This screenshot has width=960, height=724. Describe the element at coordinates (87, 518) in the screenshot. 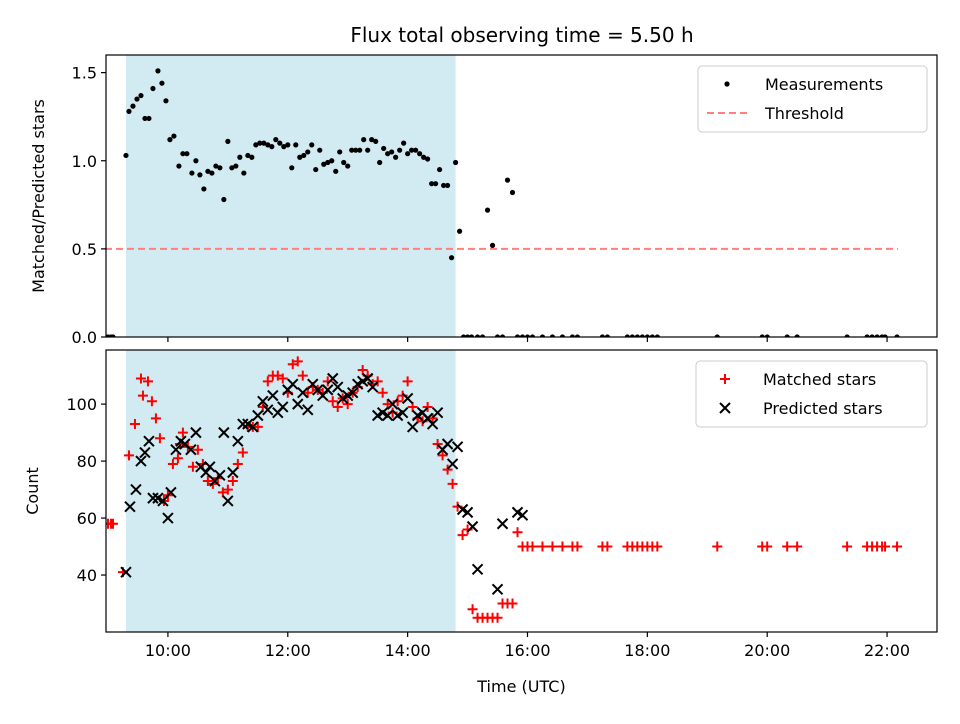

I see `y-tick-label: 60` at that location.